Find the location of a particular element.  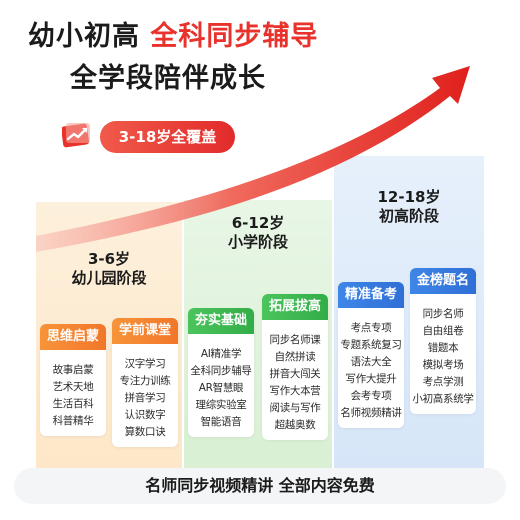

course-card-top-score: 金榜题名 同步名师自由组卷错题本模拟考场考点学测小初高系统学 is located at coordinates (443, 341).